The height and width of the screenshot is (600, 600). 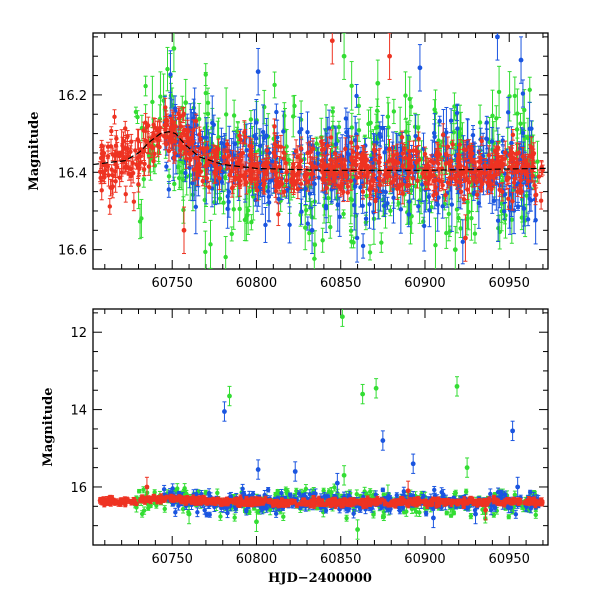 What do you see at coordinates (424, 559) in the screenshot?
I see `x-tick-label: 60900` at bounding box center [424, 559].